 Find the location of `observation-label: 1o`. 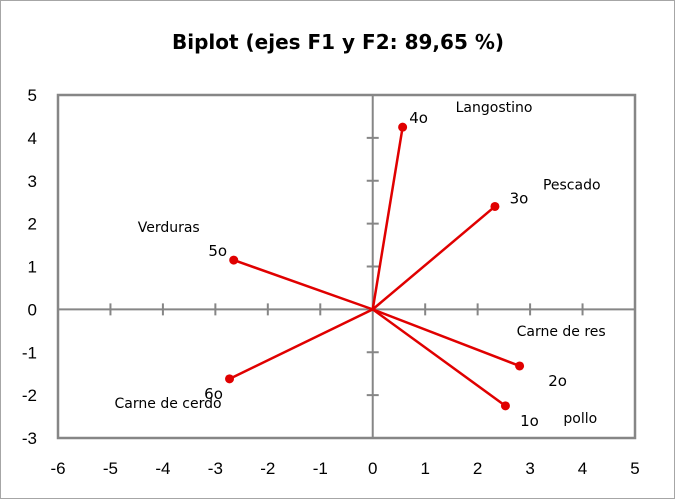

observation-label: 1o is located at coordinates (529, 421).